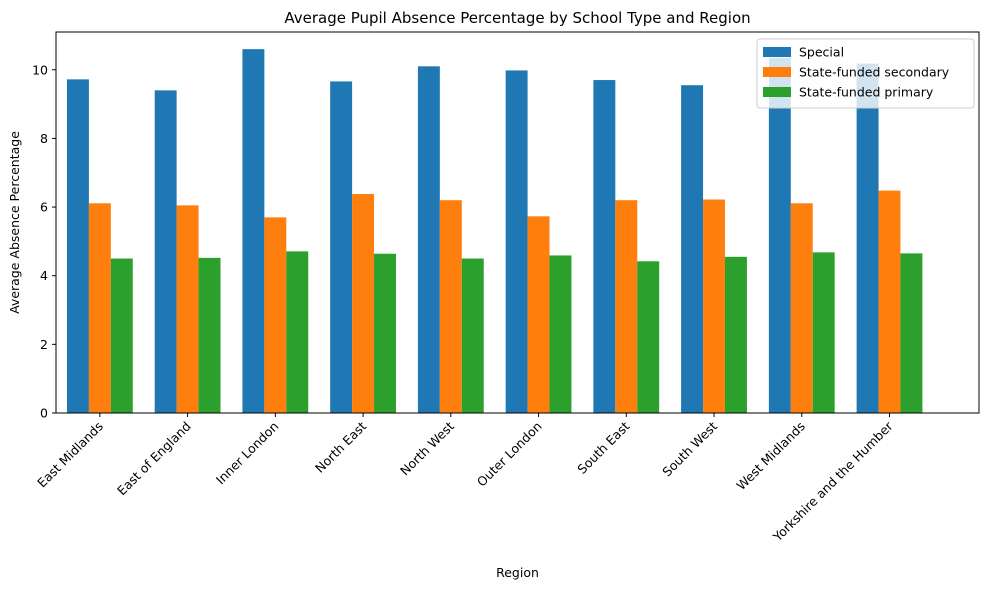 This screenshot has width=989, height=590. Describe the element at coordinates (154, 459) in the screenshot. I see `x-tick-label: East of England` at that location.